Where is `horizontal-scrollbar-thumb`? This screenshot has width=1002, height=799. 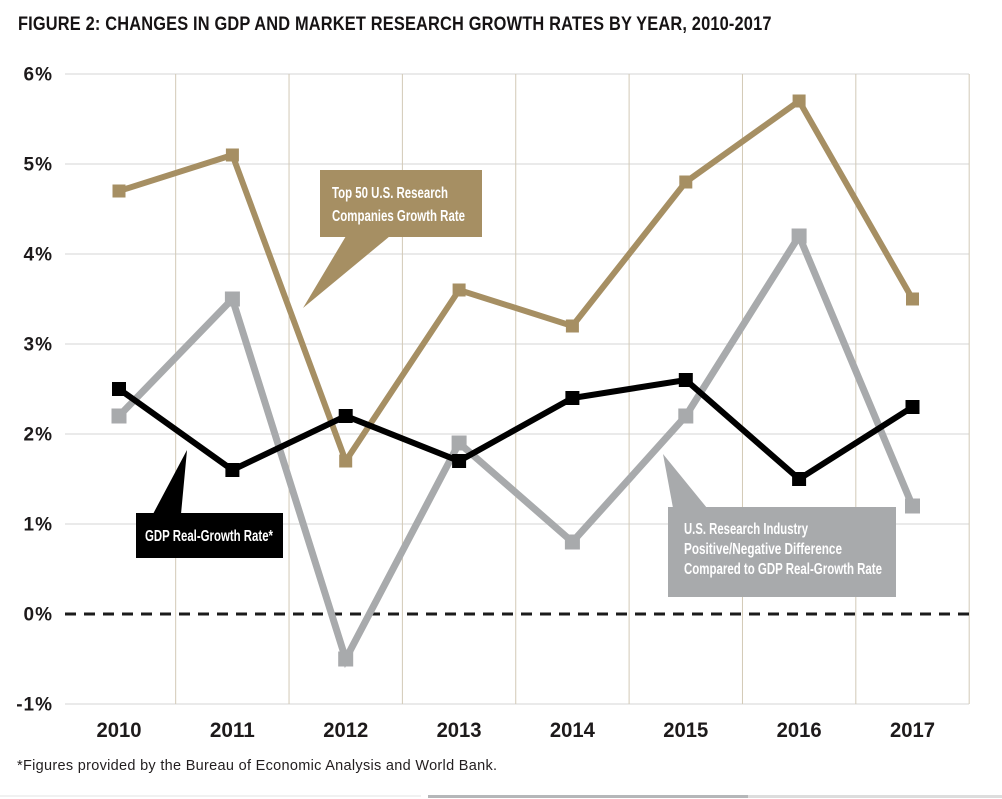
horizontal-scrollbar-thumb is located at coordinates (588, 796).